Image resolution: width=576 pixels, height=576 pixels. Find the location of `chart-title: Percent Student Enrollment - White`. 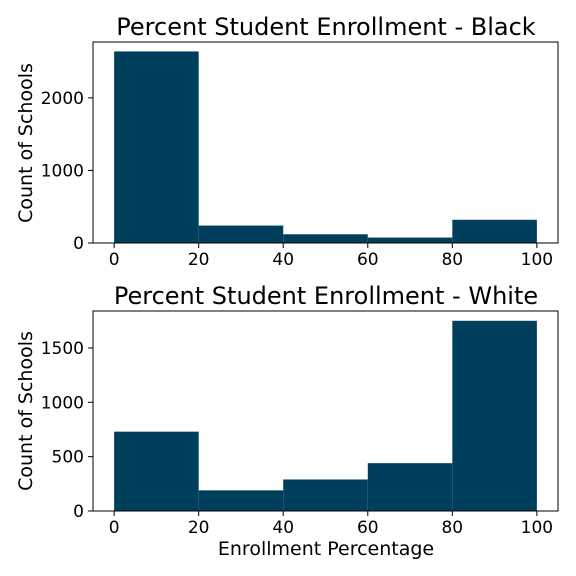

chart-title: Percent Student Enrollment - White is located at coordinates (326, 296).